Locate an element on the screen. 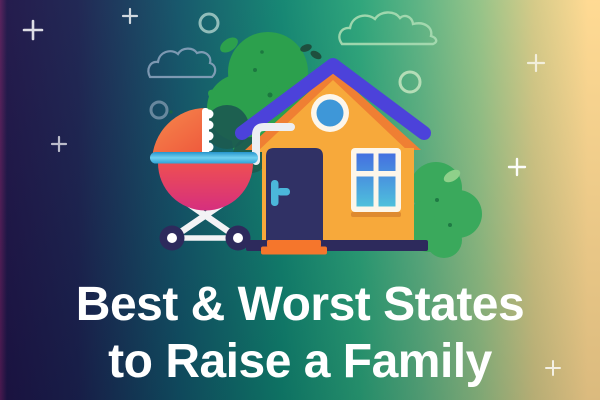 Image resolution: width=600 pixels, height=400 pixels. window-mullion-horizontal is located at coordinates (376, 174).